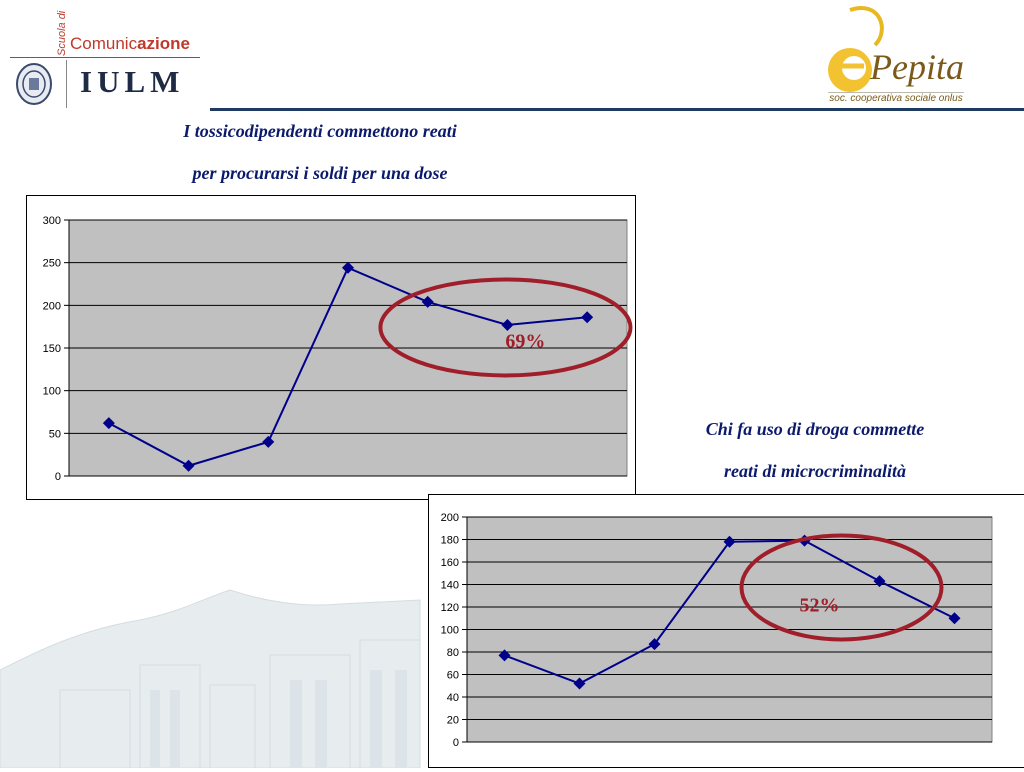 This screenshot has width=1024, height=772. I want to click on chart2-title-line1: Chi fa uso di droga commette, so click(815, 429).